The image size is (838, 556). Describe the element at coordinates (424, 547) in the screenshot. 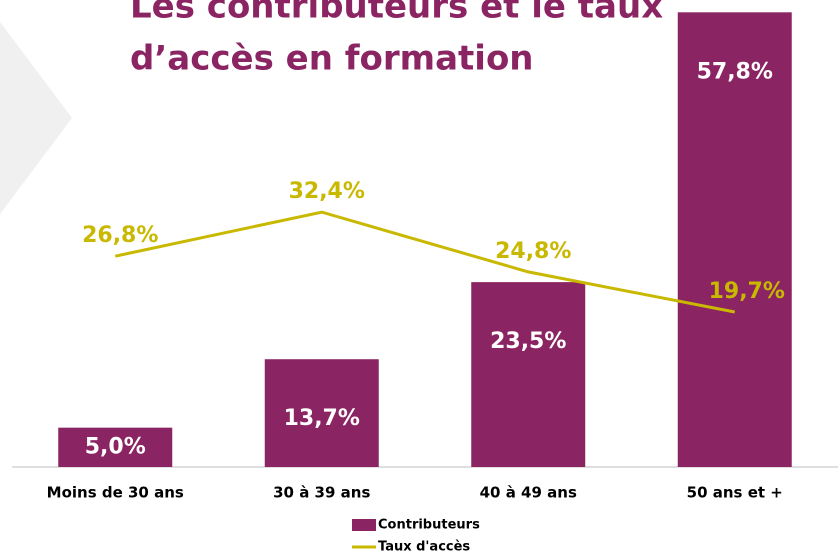

I see `legend-label: Taux d'accès` at that location.